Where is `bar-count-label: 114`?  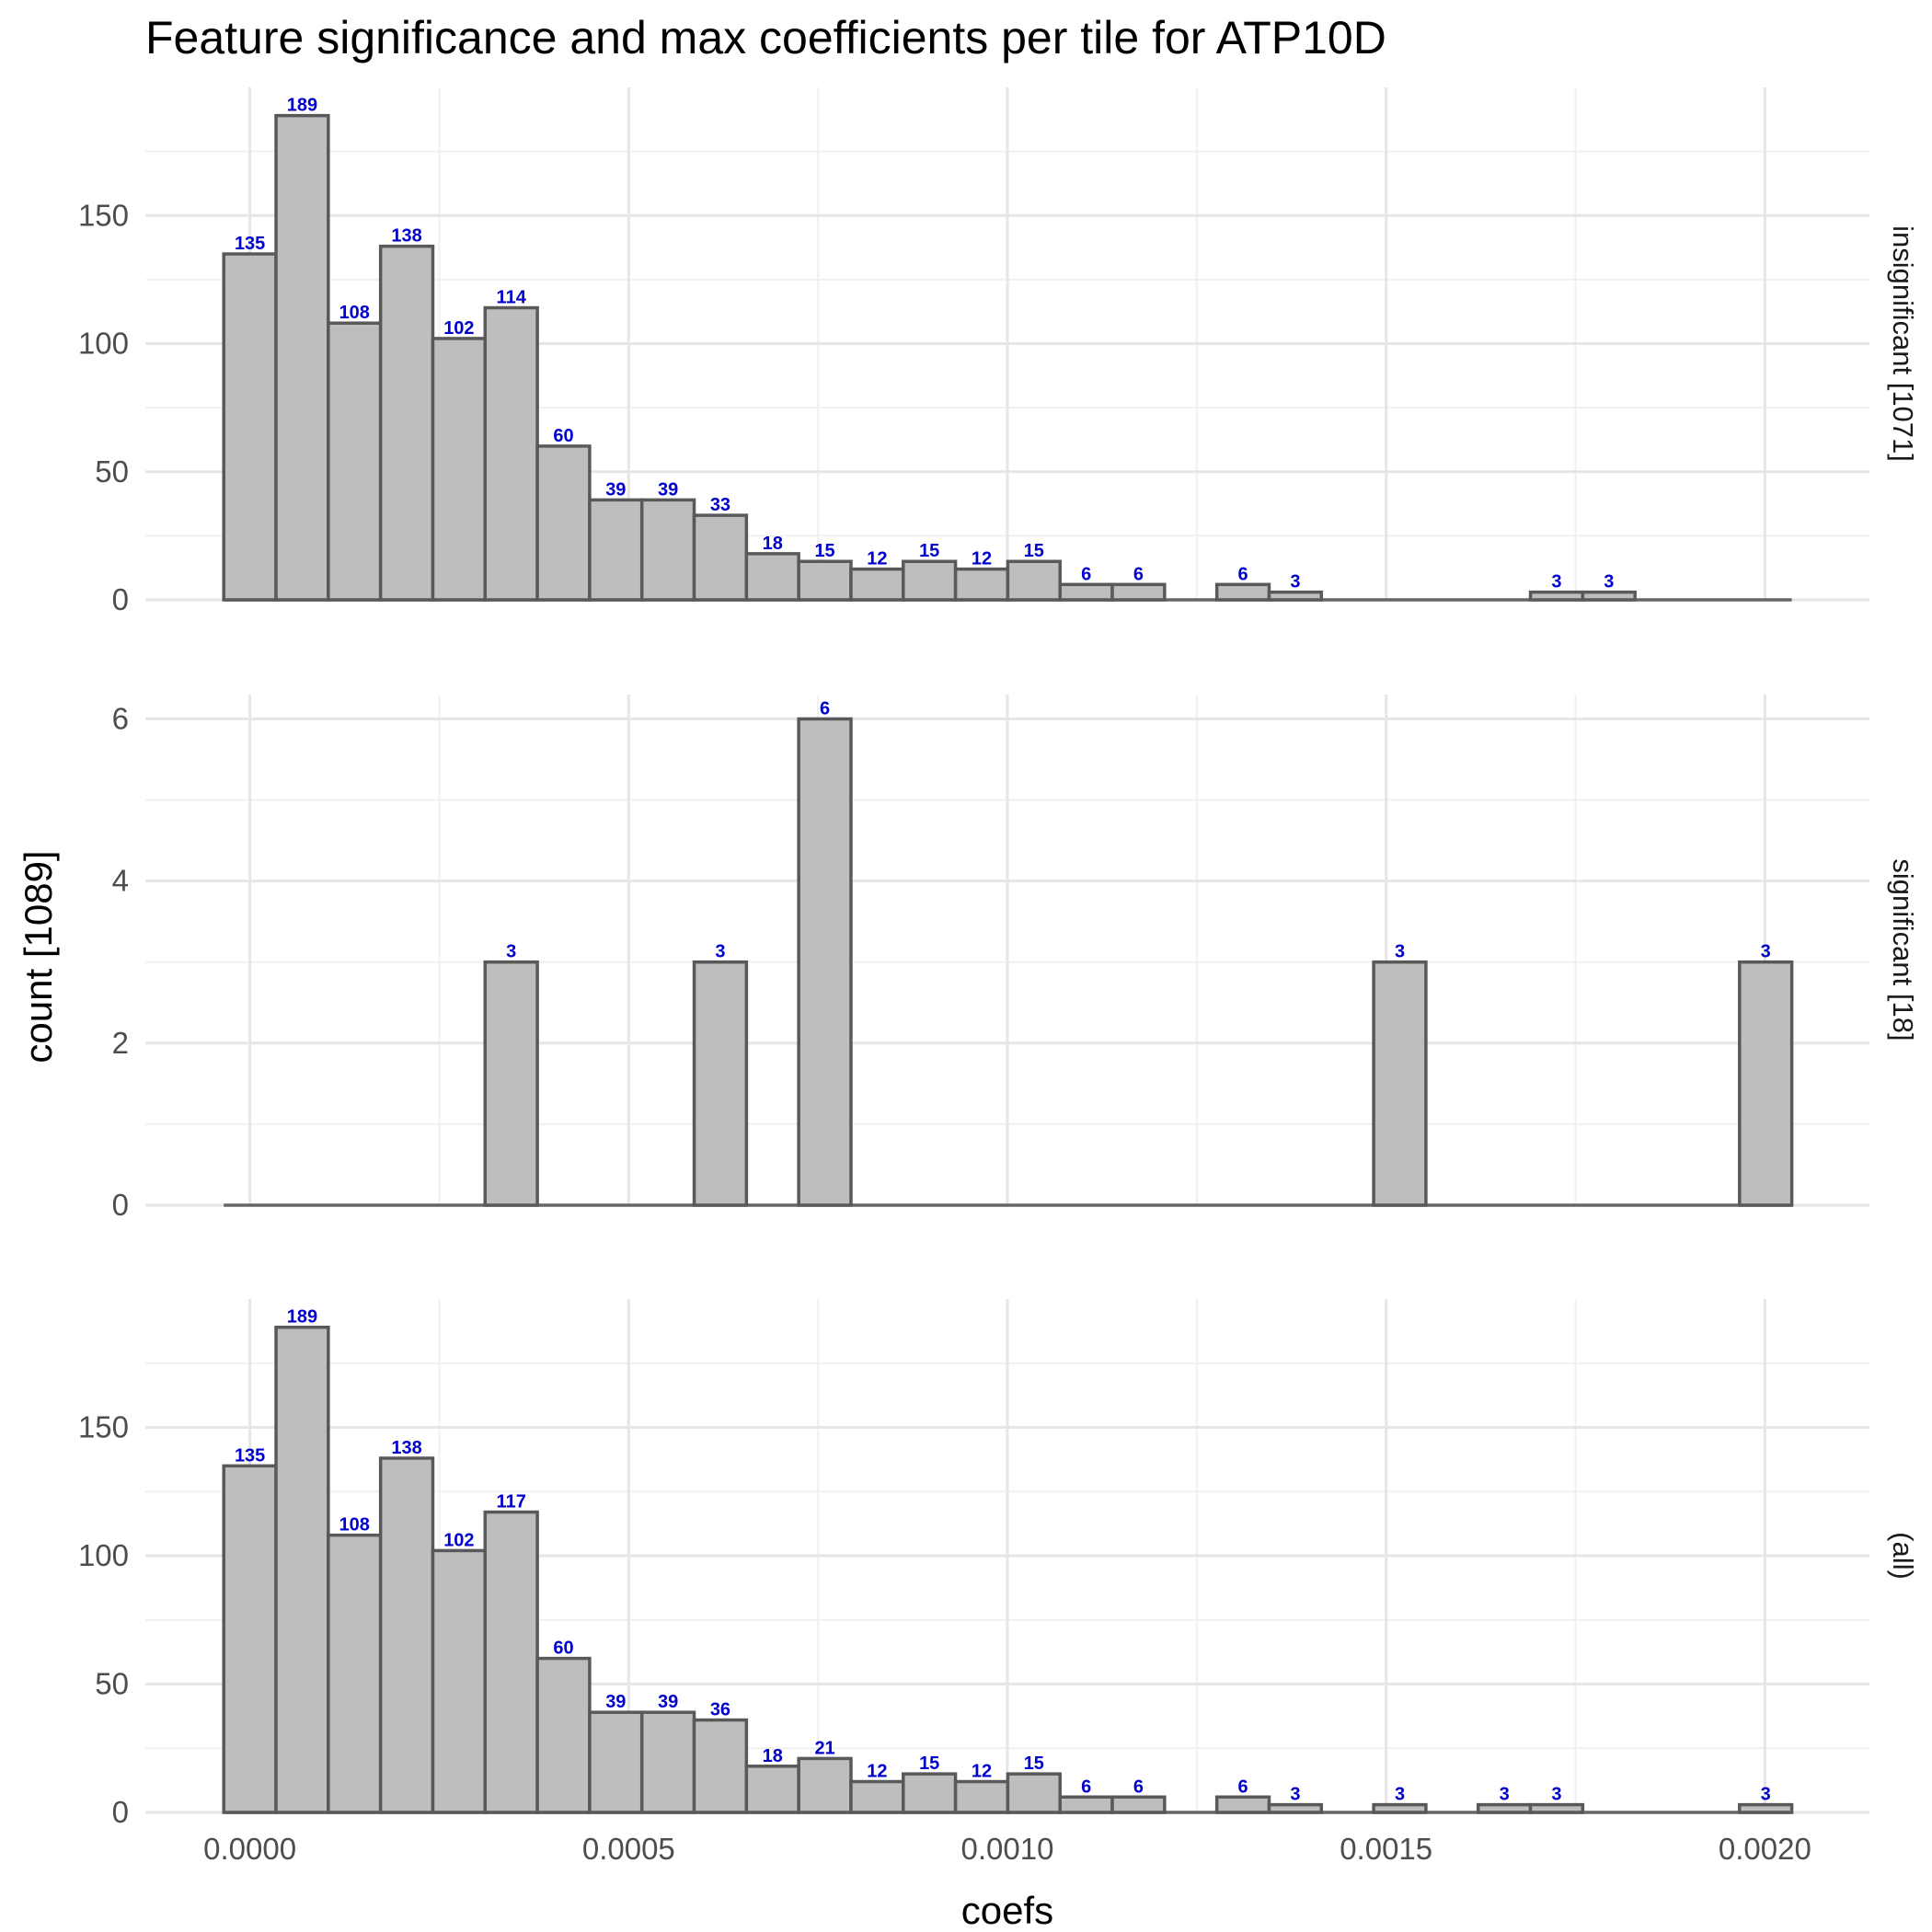 bar-count-label: 114 is located at coordinates (512, 298).